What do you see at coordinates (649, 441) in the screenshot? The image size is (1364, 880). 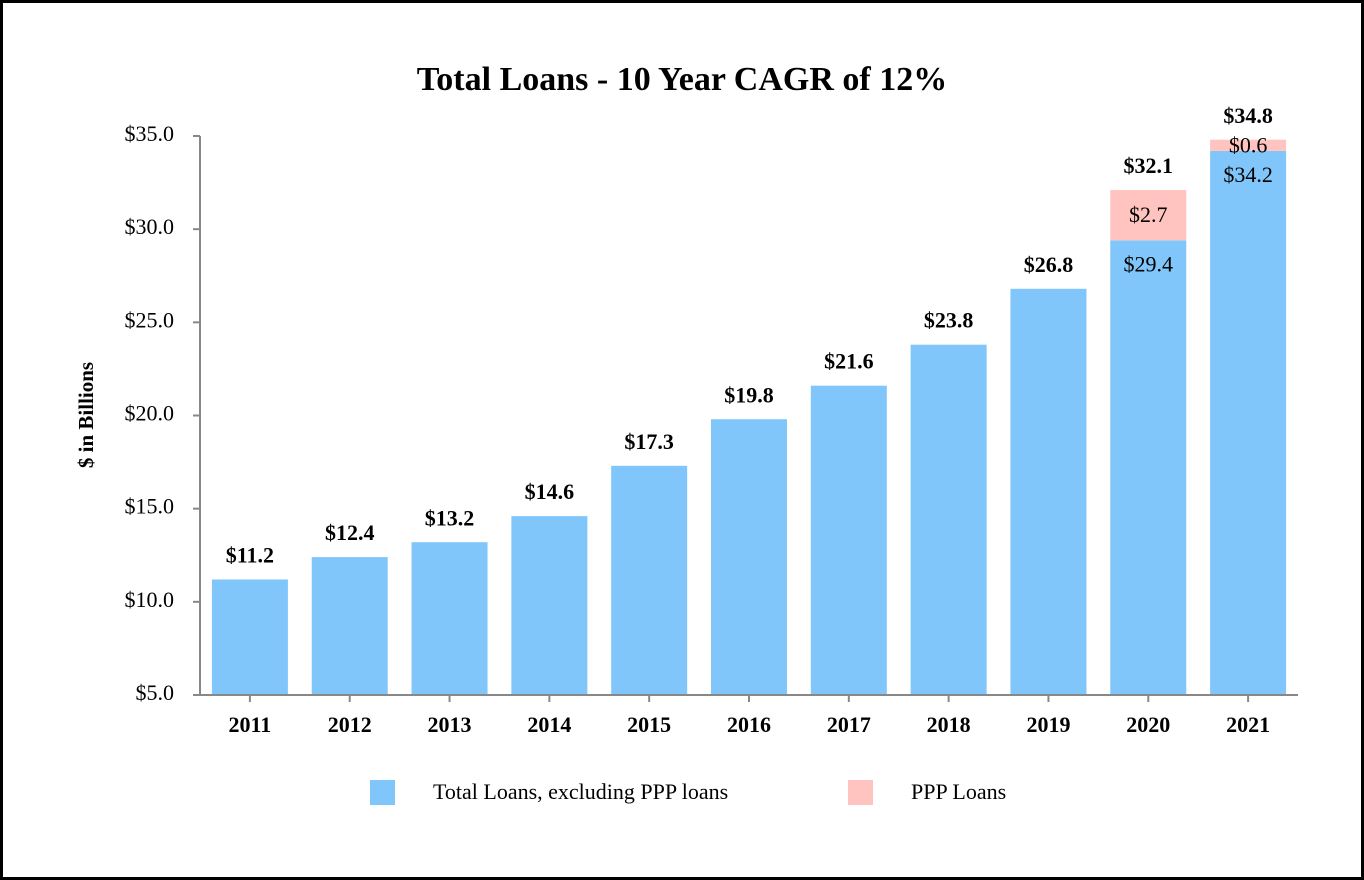 I see `total-label: $17.3` at bounding box center [649, 441].